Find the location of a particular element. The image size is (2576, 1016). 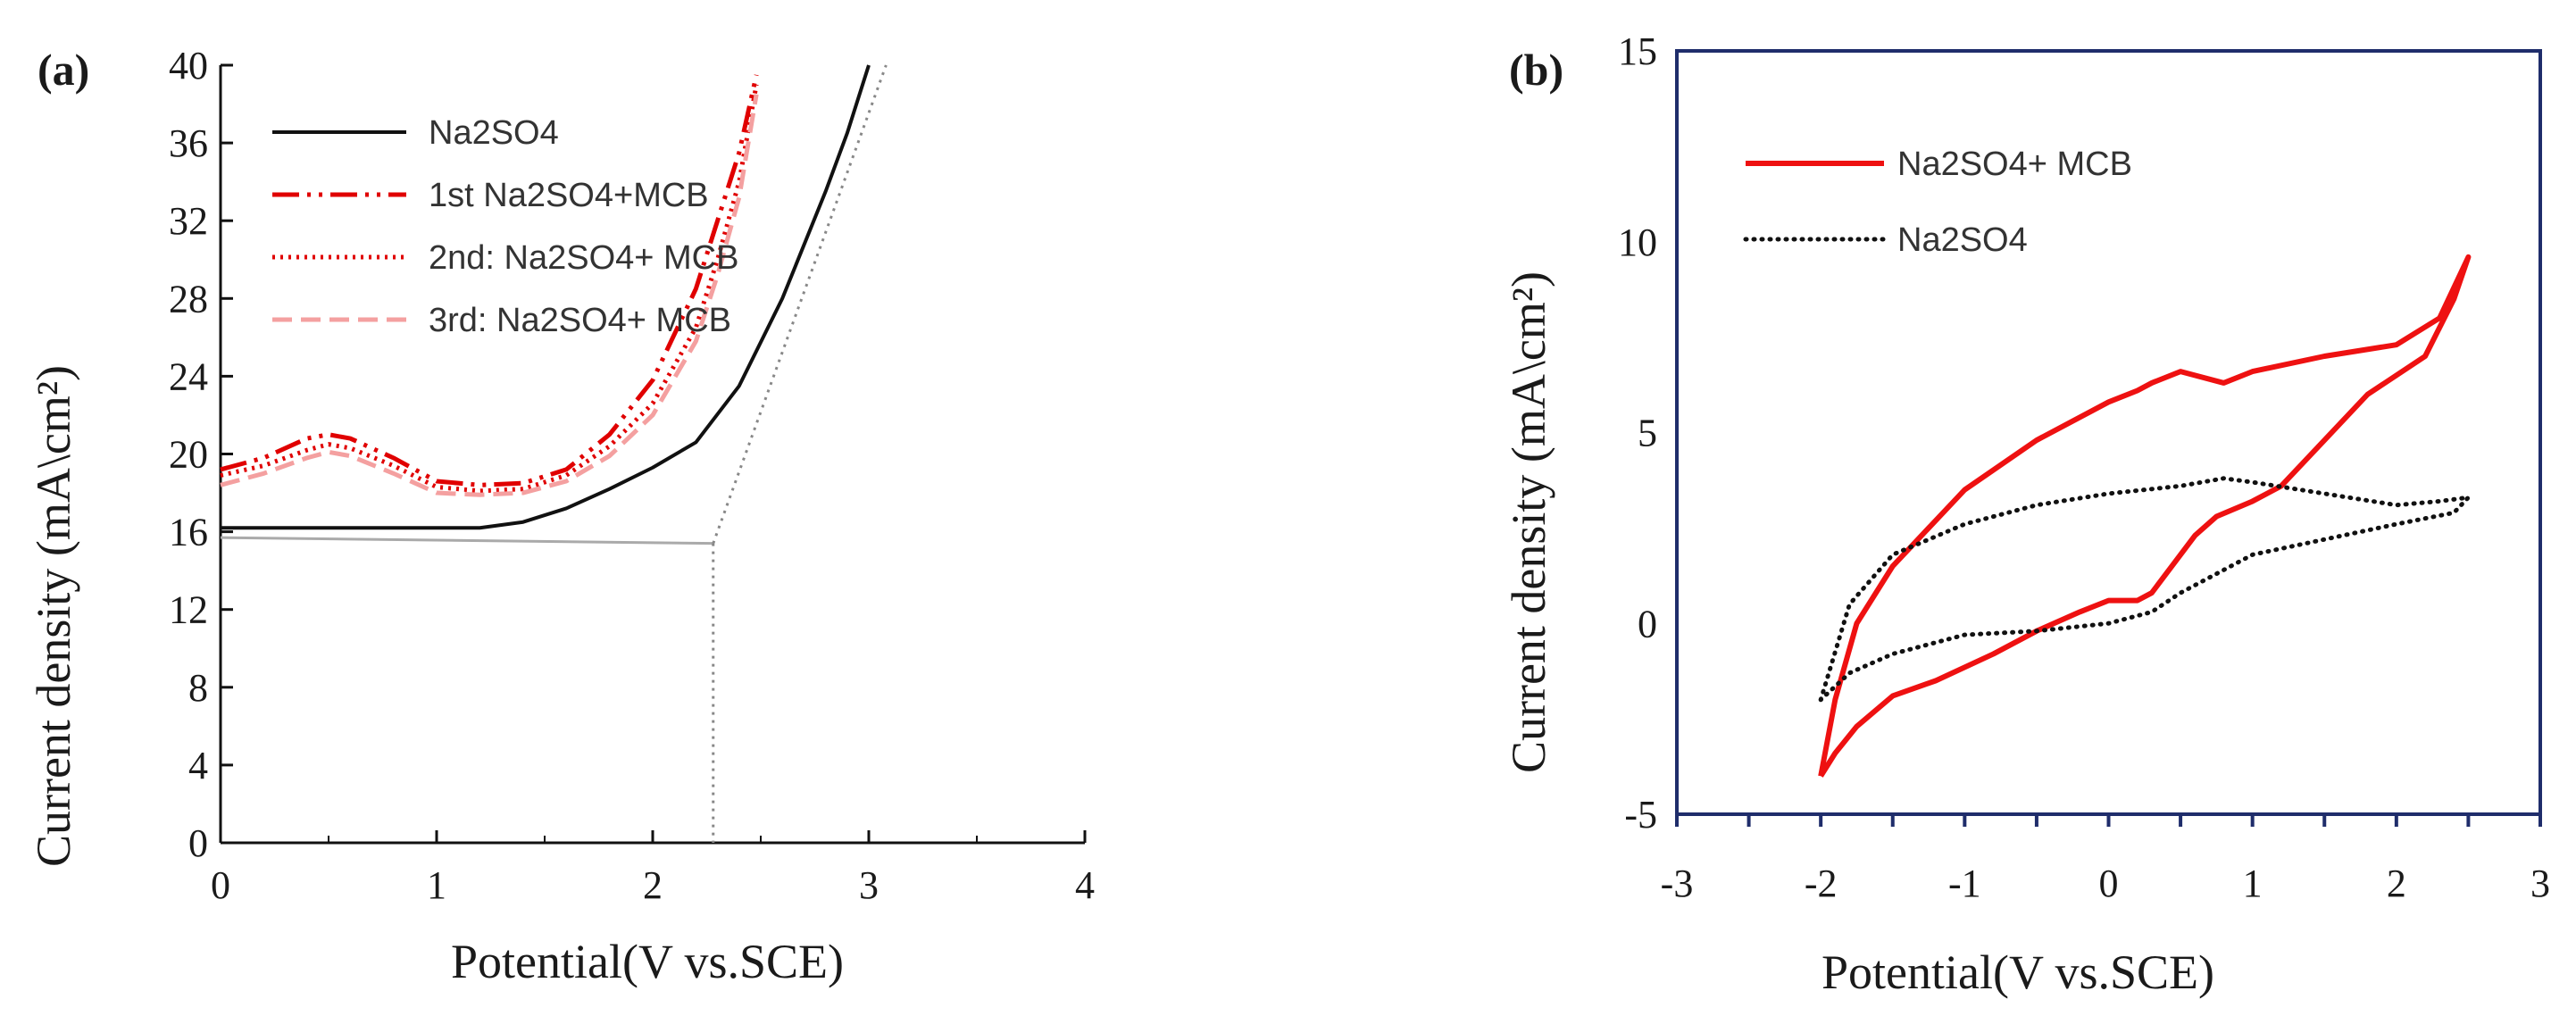

panel-b-y-ticks: -5 0 5 10 15 is located at coordinates (1637, 433).